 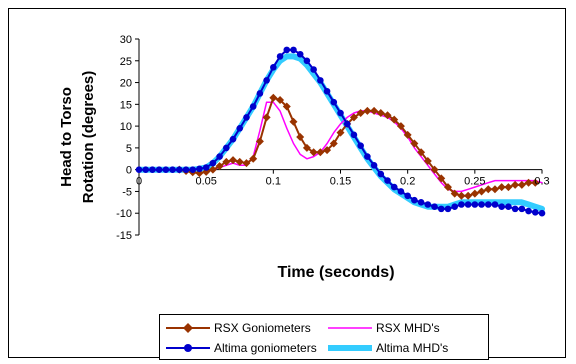 I want to click on legend-swatch-altima-mhds, so click(x=350, y=348).